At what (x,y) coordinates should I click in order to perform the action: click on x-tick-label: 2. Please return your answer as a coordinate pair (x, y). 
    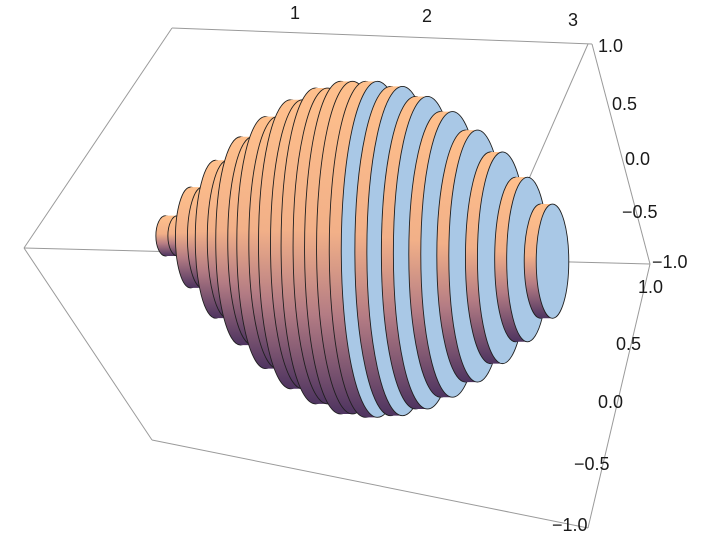
    Looking at the image, I should click on (427, 16).